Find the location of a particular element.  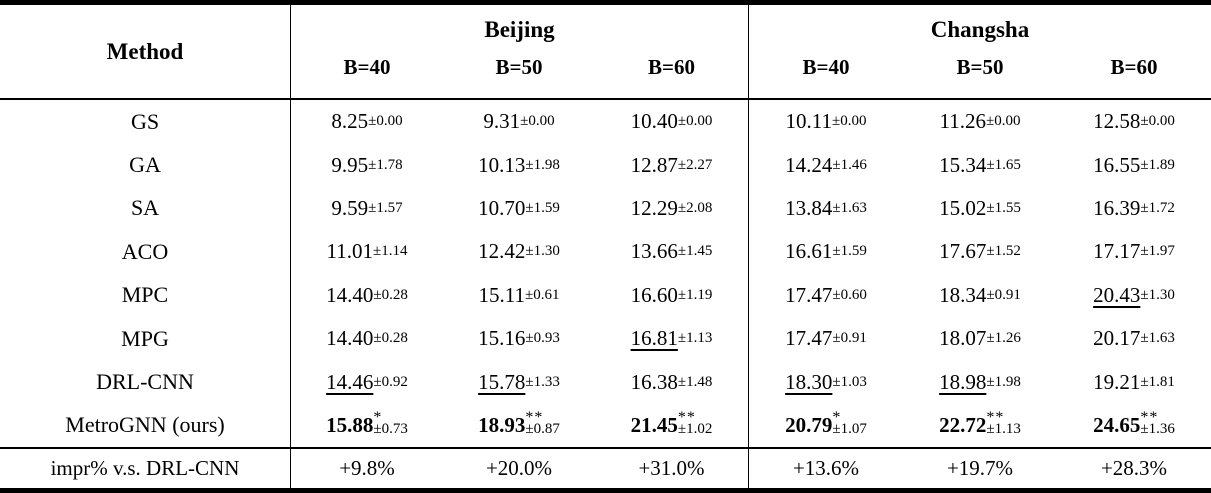

value-cell: 18.93 ** ±0.87 is located at coordinates (519, 425).